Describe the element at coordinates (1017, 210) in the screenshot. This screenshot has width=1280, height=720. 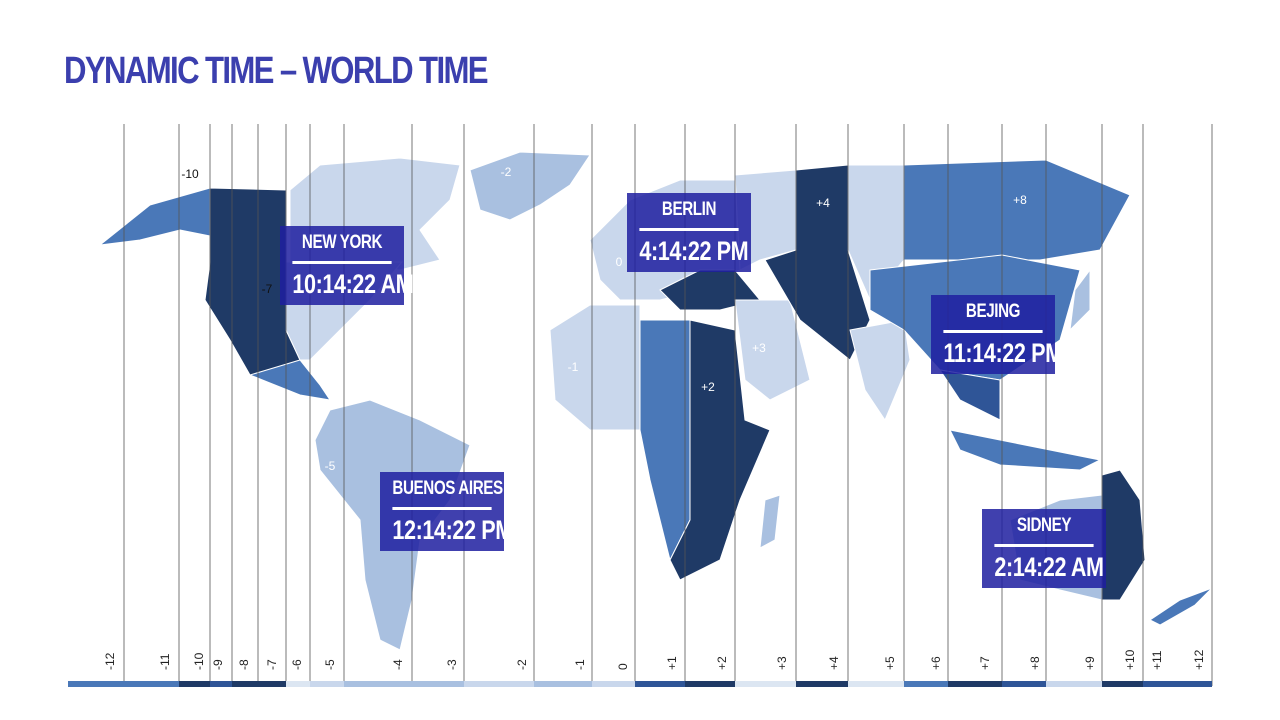
I see `east-russia` at that location.